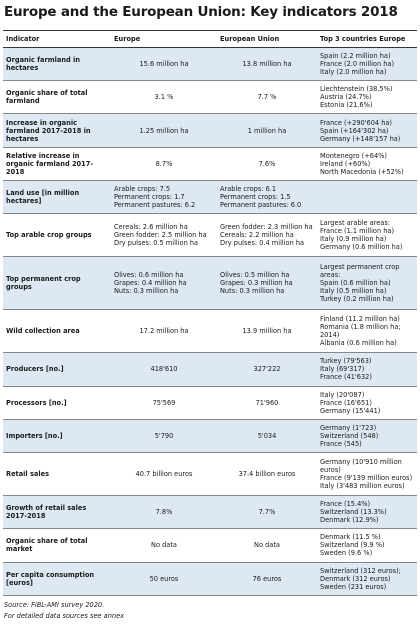 The image size is (420, 632). What do you see at coordinates (360, 570) in the screenshot?
I see `cell-line: Switzerland (312 euros);` at bounding box center [360, 570].